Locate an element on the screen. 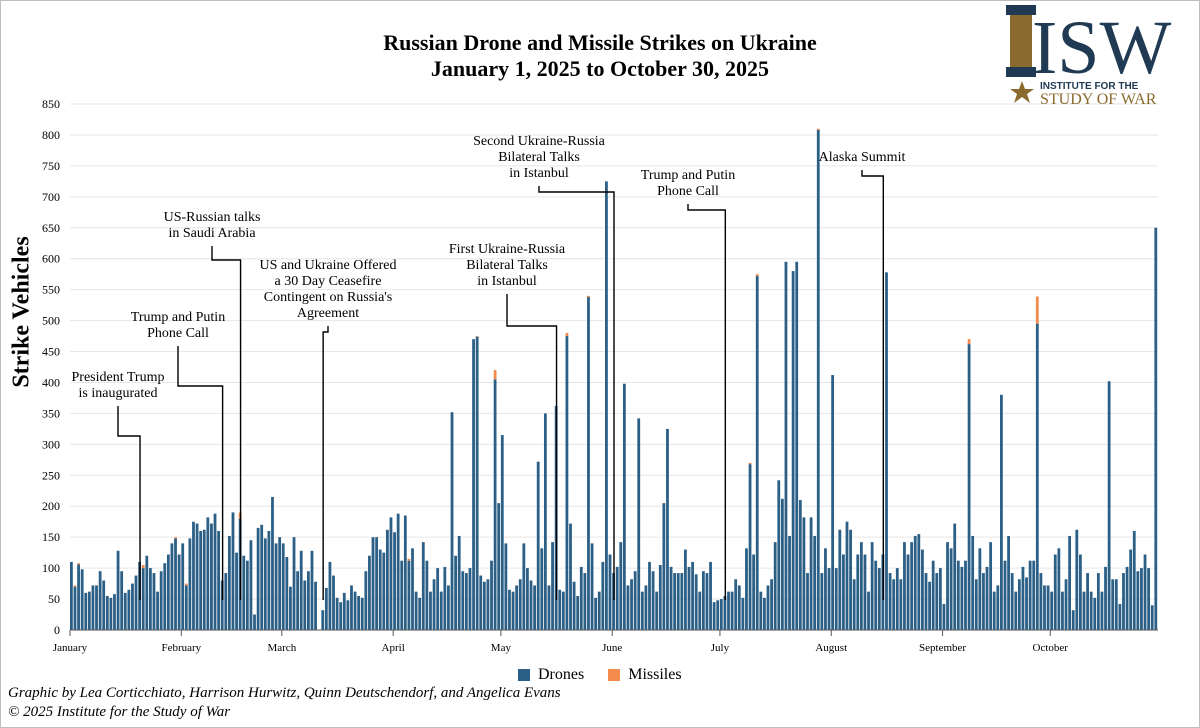  svg-text: ISW is located at coordinates (1102, 48).